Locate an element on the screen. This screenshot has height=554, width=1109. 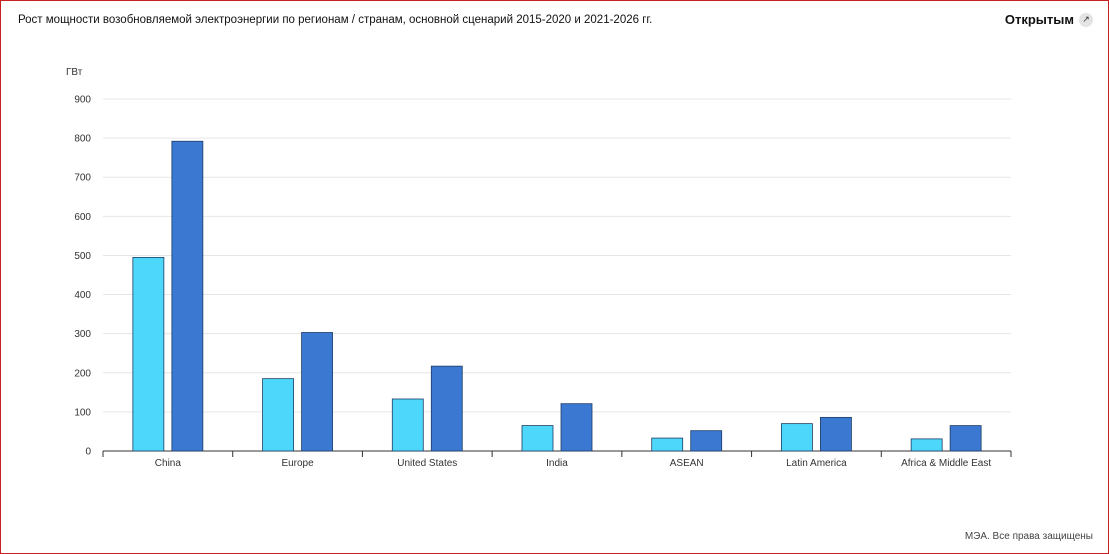
y-tick-label: 900 is located at coordinates (82, 100).